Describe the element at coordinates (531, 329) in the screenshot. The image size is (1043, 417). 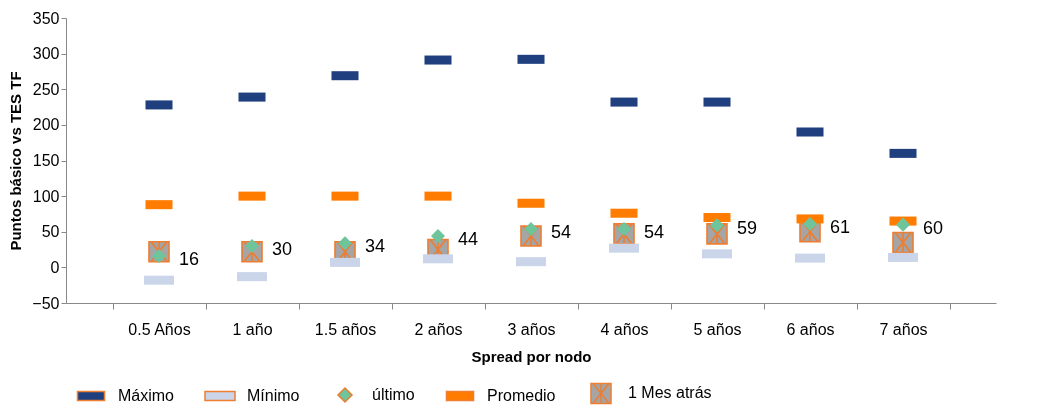
I see `x-tick-label: 3 años` at that location.